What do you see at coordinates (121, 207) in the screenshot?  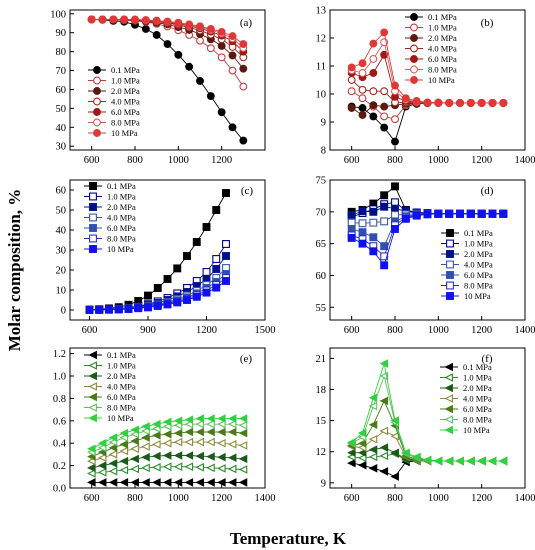 I see `legend-label: 2.0 MPa` at bounding box center [121, 207].